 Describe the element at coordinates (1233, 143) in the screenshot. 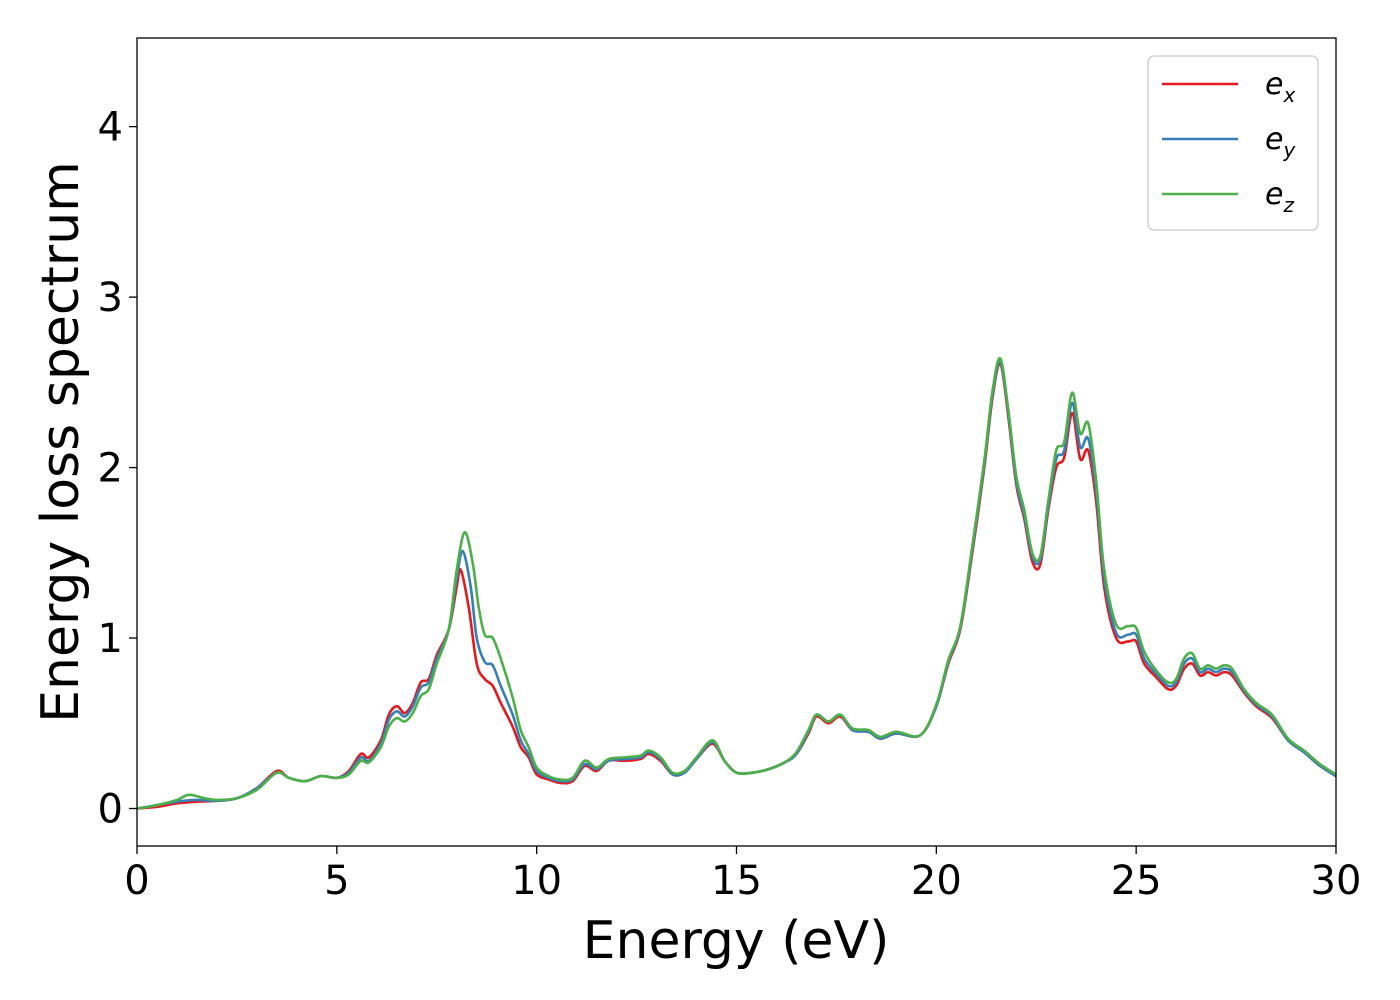

I see `legend-frame` at that location.